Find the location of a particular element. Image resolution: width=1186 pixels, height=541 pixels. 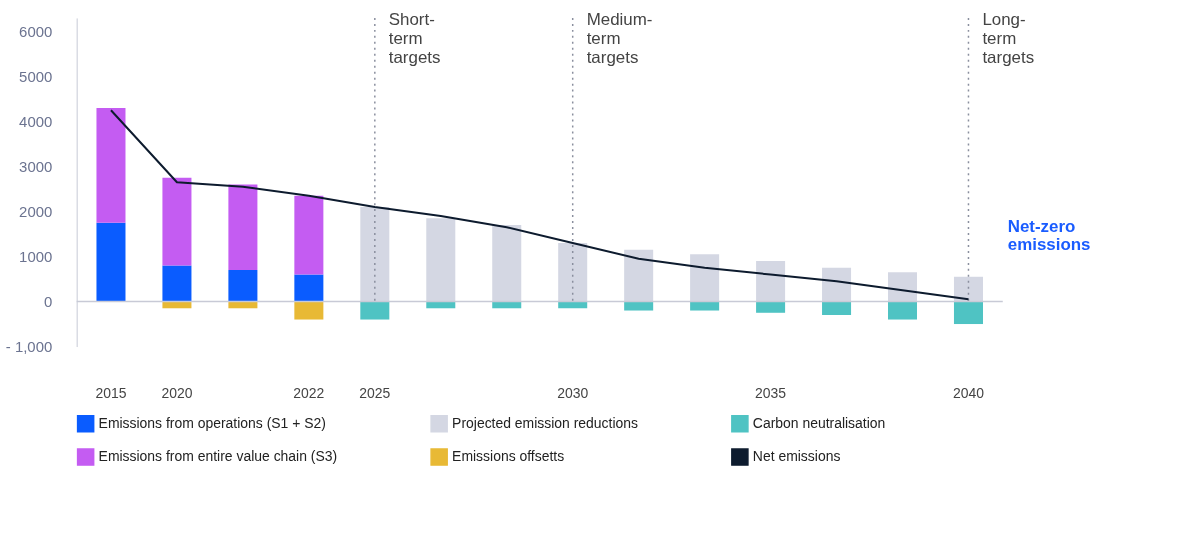

ref-line-label: Medium- term targets is located at coordinates (619, 38).